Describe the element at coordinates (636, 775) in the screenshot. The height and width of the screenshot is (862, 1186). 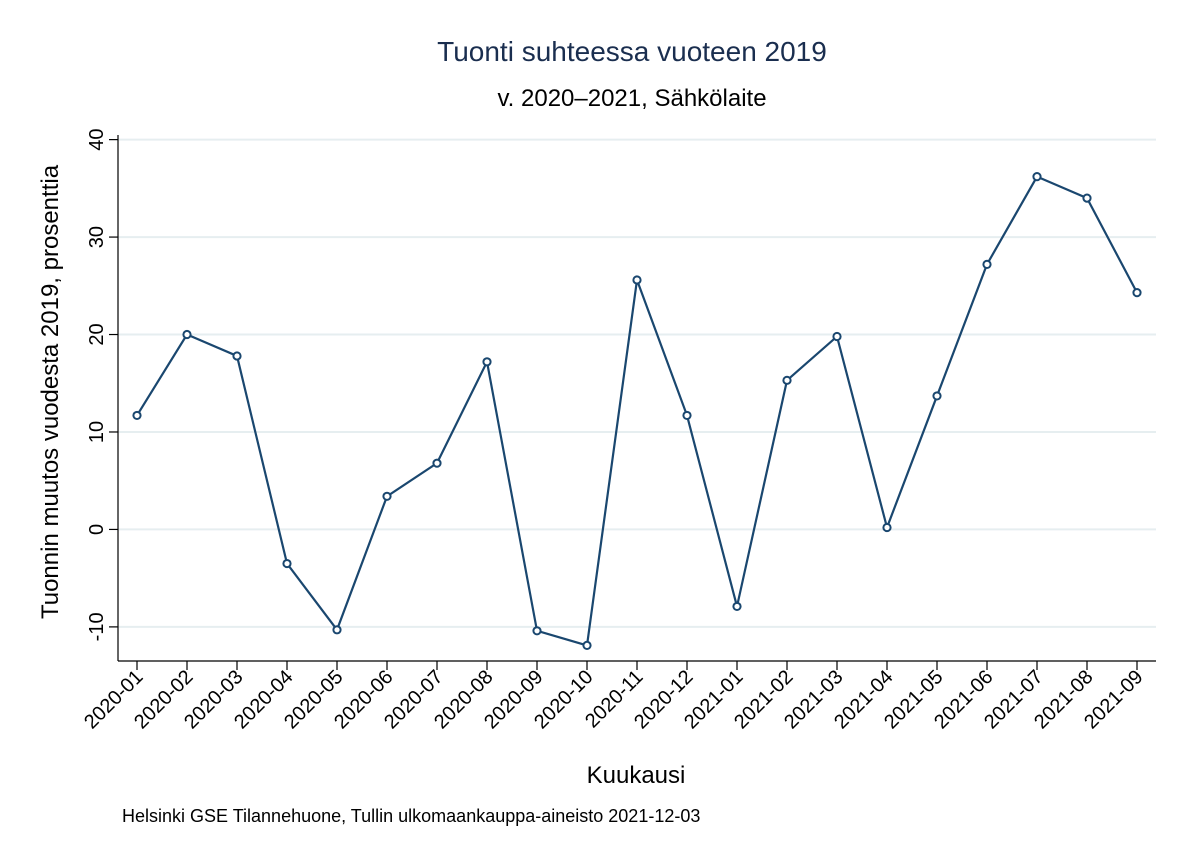
I see `x-axis-title: Kuukausi` at that location.